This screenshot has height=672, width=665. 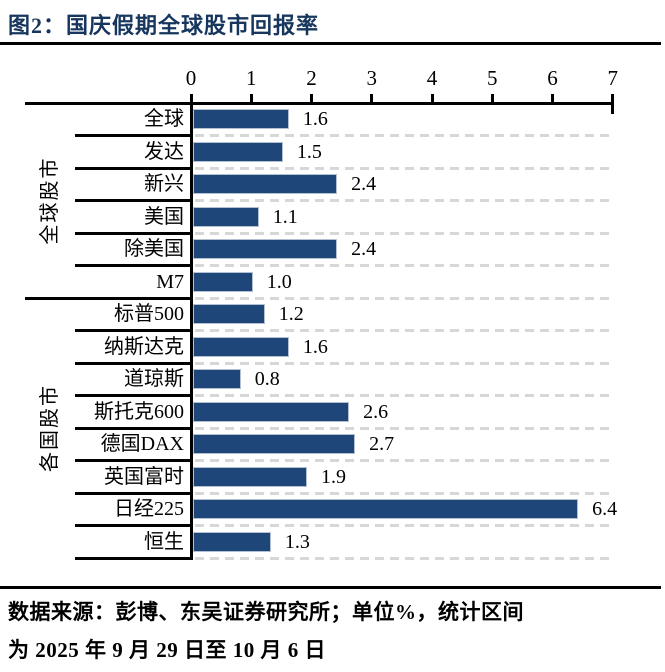 What do you see at coordinates (285, 216) in the screenshot?
I see `bar-value-label: 1.1` at bounding box center [285, 216].